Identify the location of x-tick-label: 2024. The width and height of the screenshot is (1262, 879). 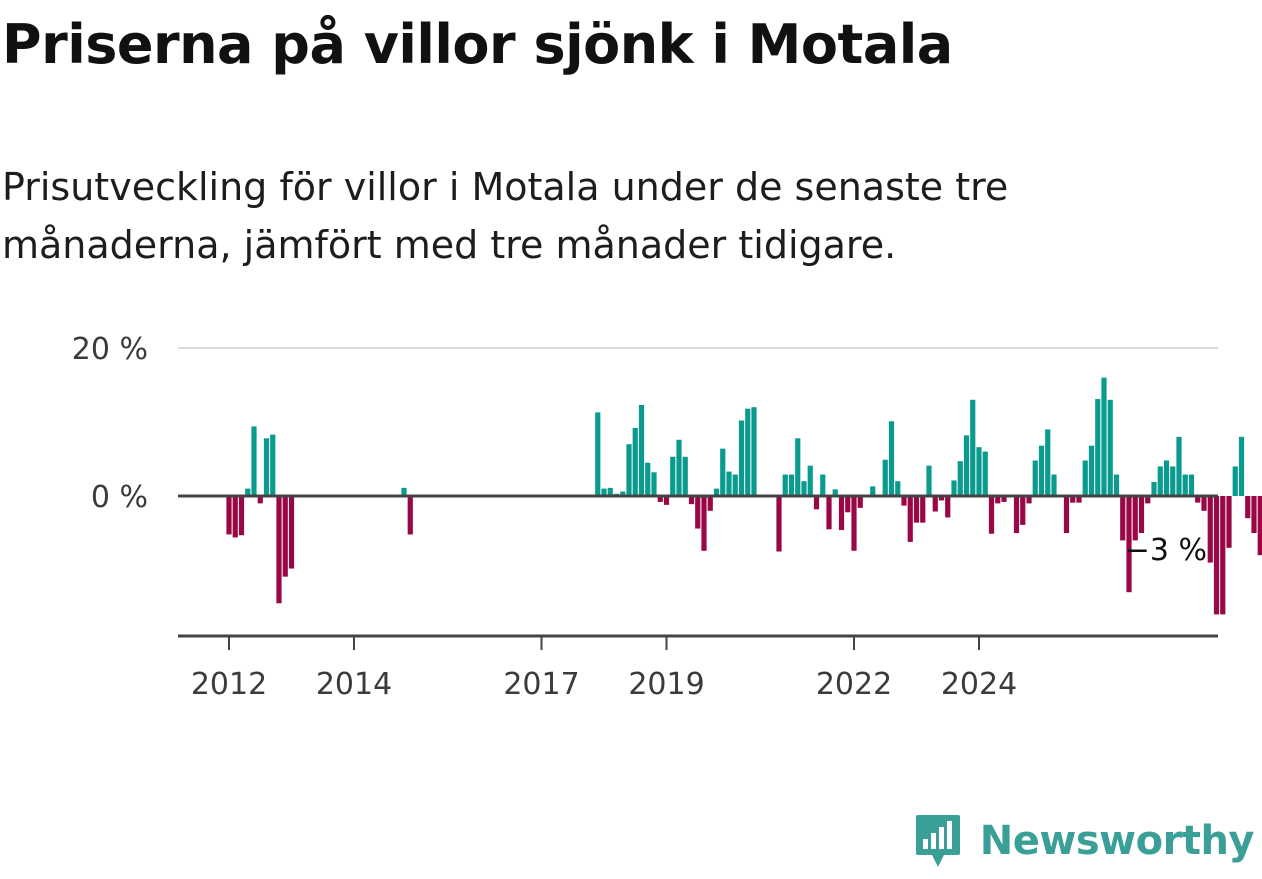
(979, 684).